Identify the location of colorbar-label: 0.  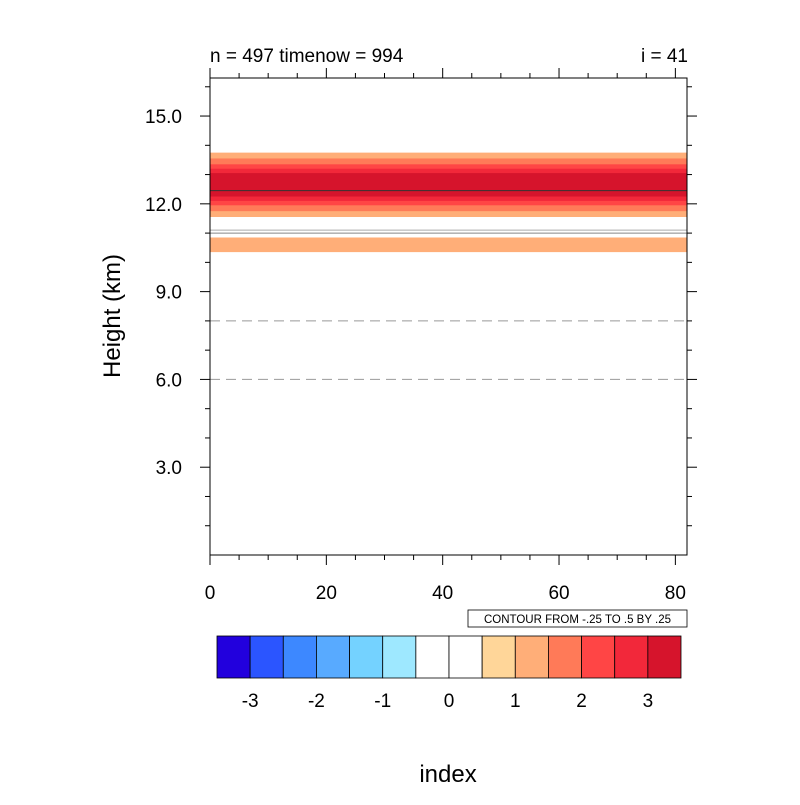
(449, 701).